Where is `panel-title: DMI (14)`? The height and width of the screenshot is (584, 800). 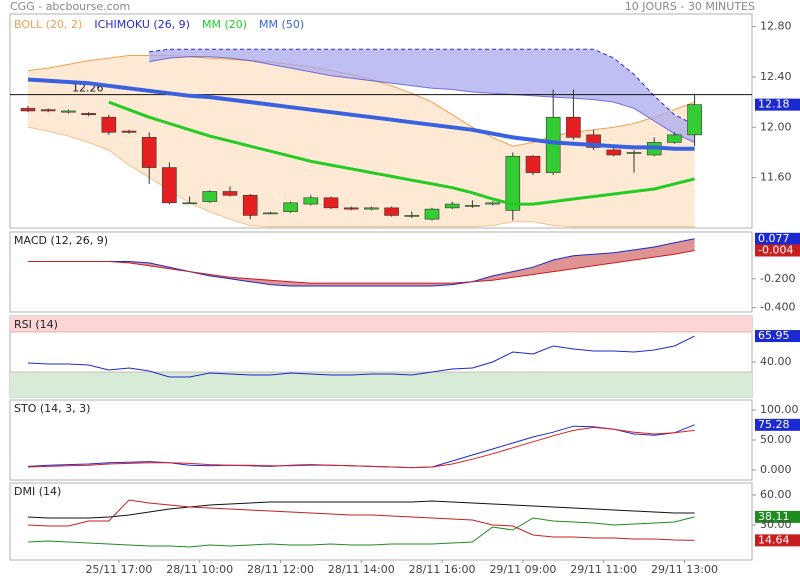
panel-title: DMI (14) is located at coordinates (37, 491).